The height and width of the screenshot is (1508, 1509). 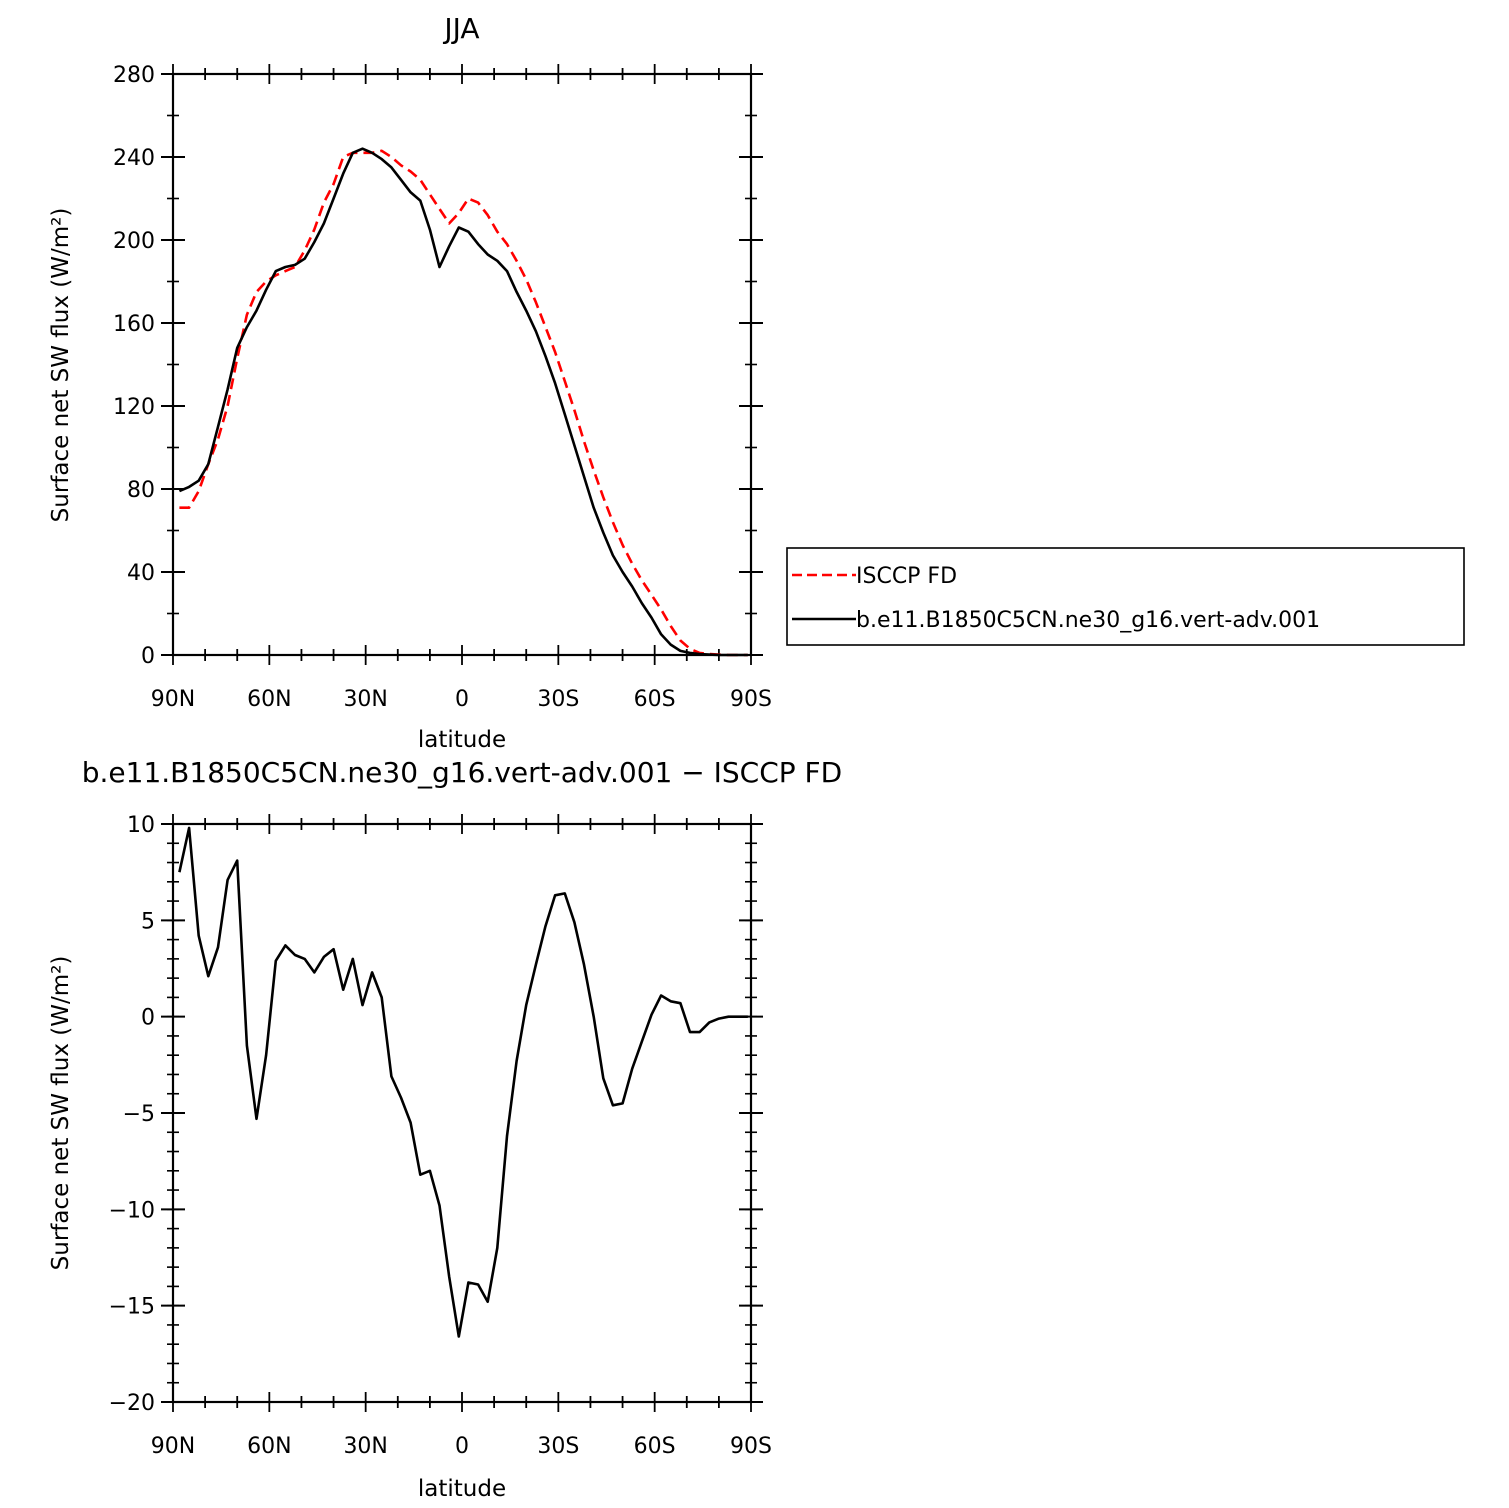 I want to click on bottom-y-tick-label: −5, so click(x=139, y=1114).